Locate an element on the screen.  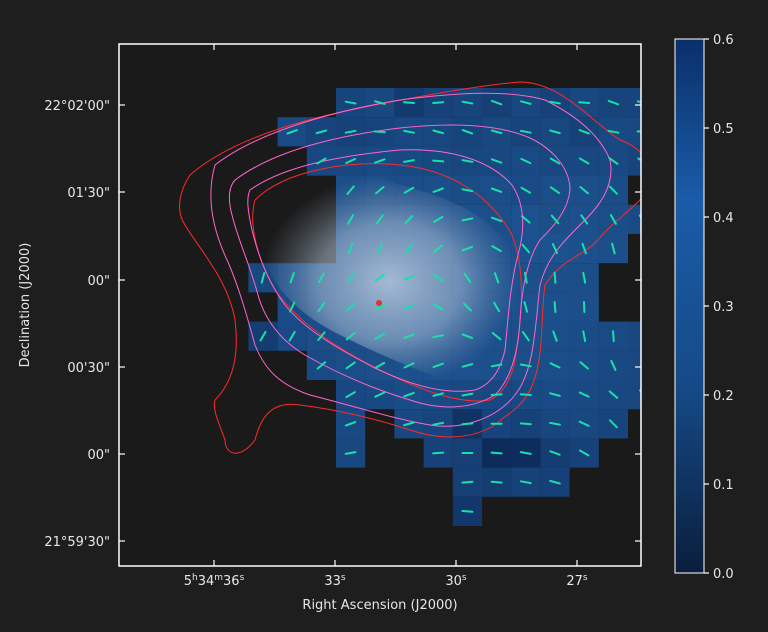
pulsar-marker is located at coordinates (379, 303).